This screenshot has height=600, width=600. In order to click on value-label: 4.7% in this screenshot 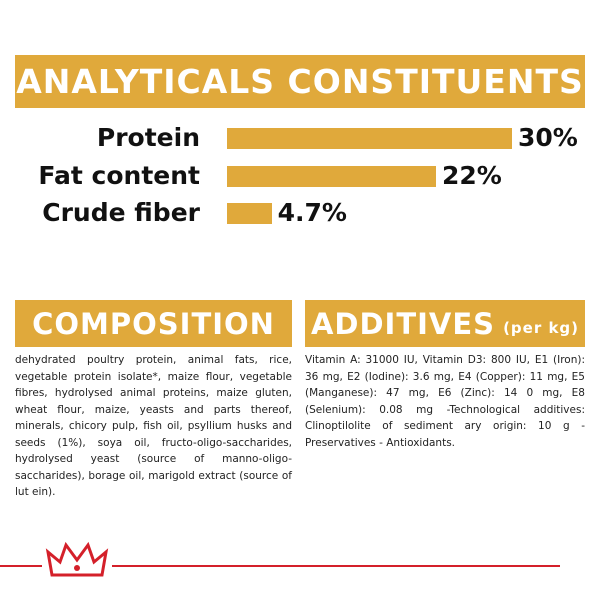, I will do `click(312, 212)`.